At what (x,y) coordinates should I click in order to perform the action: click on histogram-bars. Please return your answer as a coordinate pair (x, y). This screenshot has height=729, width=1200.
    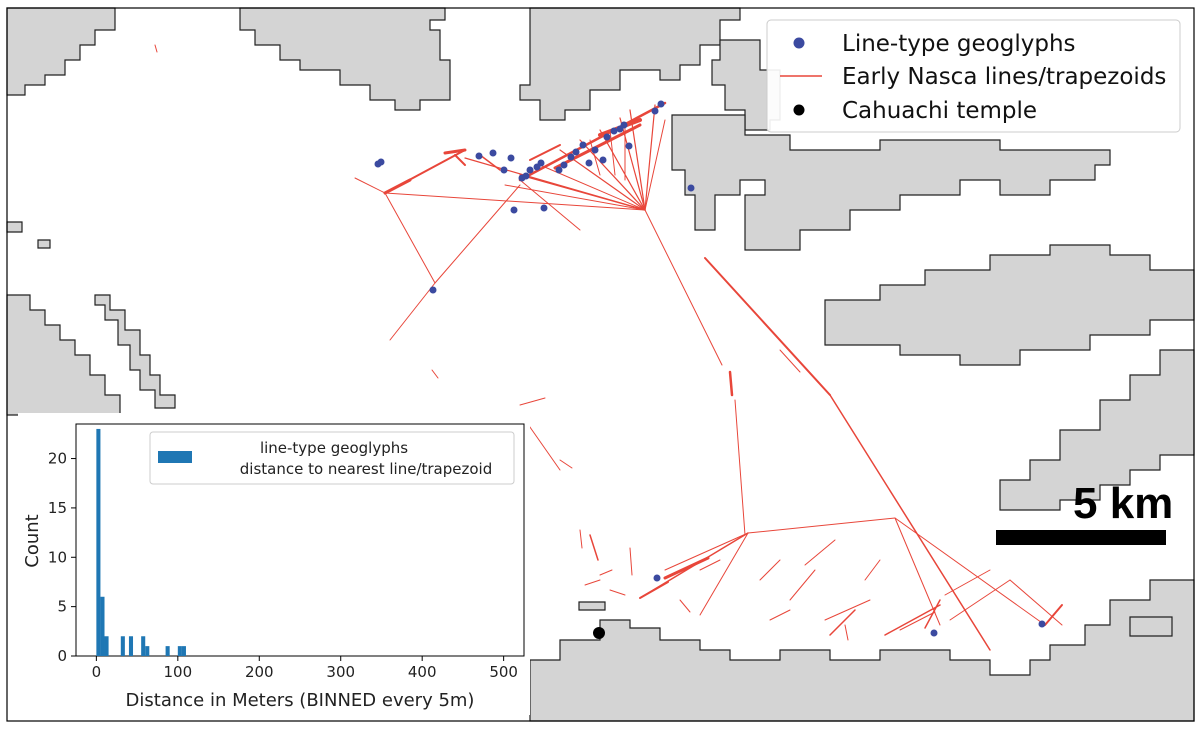
    Looking at the image, I should click on (141, 542).